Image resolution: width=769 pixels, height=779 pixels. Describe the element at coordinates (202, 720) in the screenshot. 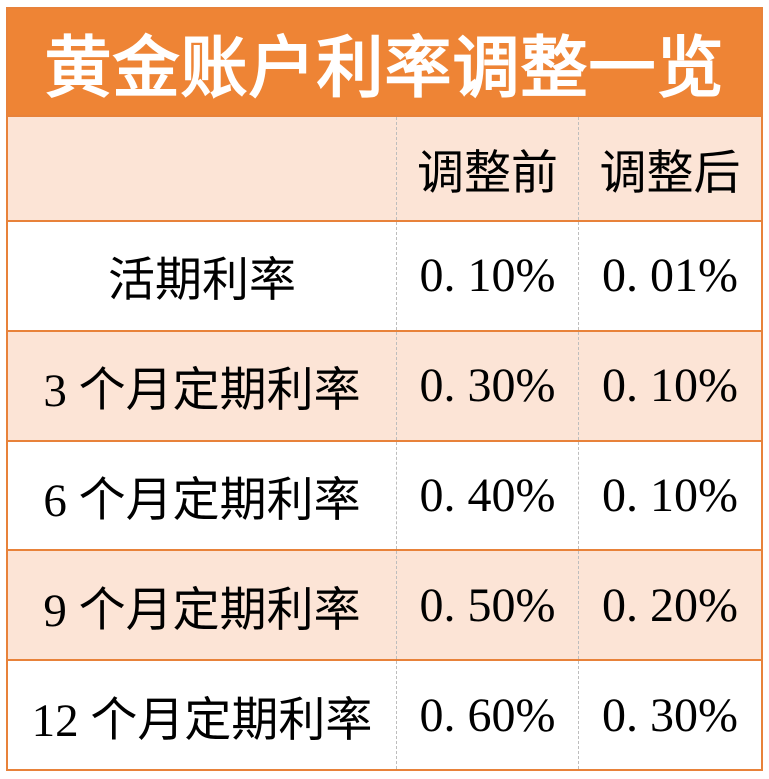

I see `row-label-cell: 12 个月定期利率` at that location.